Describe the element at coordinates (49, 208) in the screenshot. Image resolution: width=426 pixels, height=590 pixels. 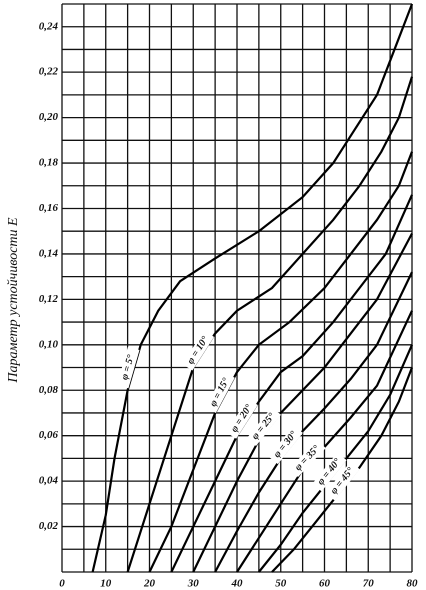
I see `y-tick-label: 0,16` at that location.